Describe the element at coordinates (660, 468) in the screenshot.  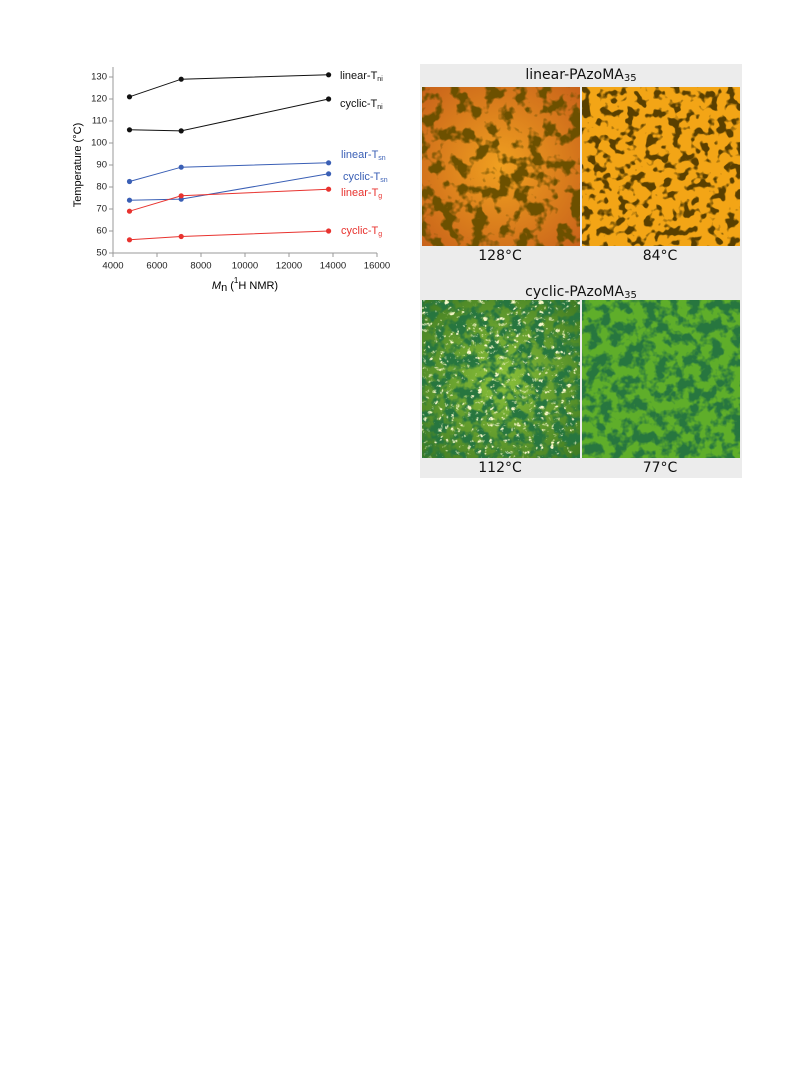
I see `panel-label: 77°C` at that location.